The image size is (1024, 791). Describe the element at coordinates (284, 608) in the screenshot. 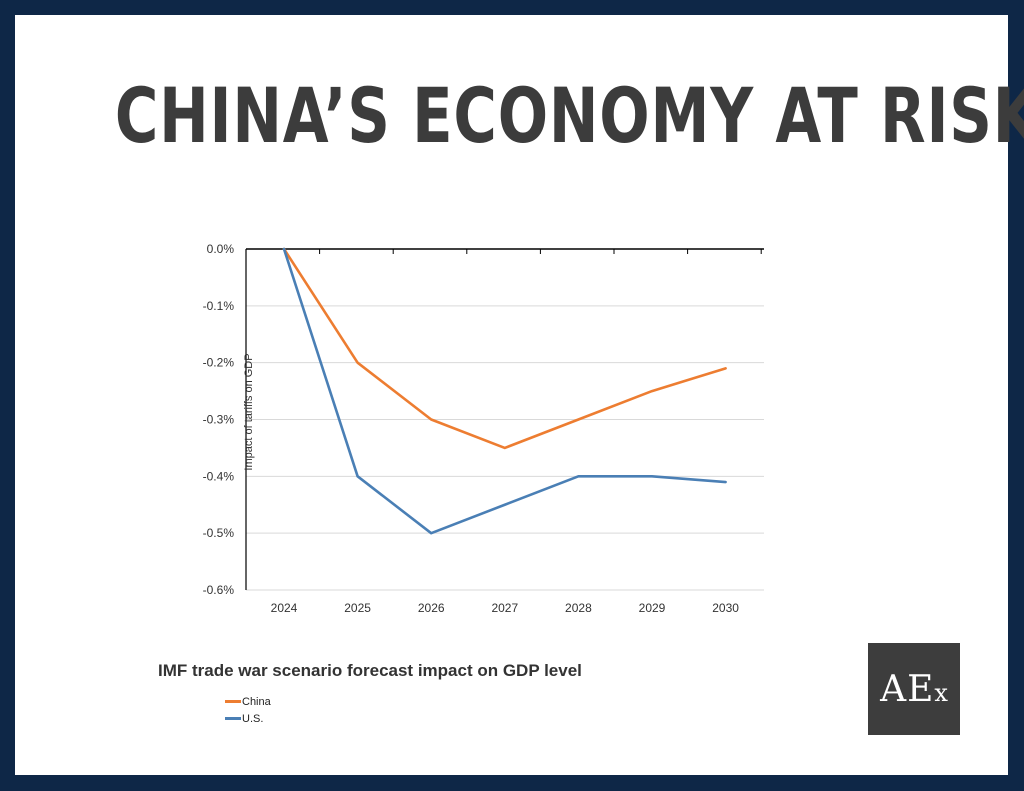

I see `x-tick-label-2024: 2024` at that location.